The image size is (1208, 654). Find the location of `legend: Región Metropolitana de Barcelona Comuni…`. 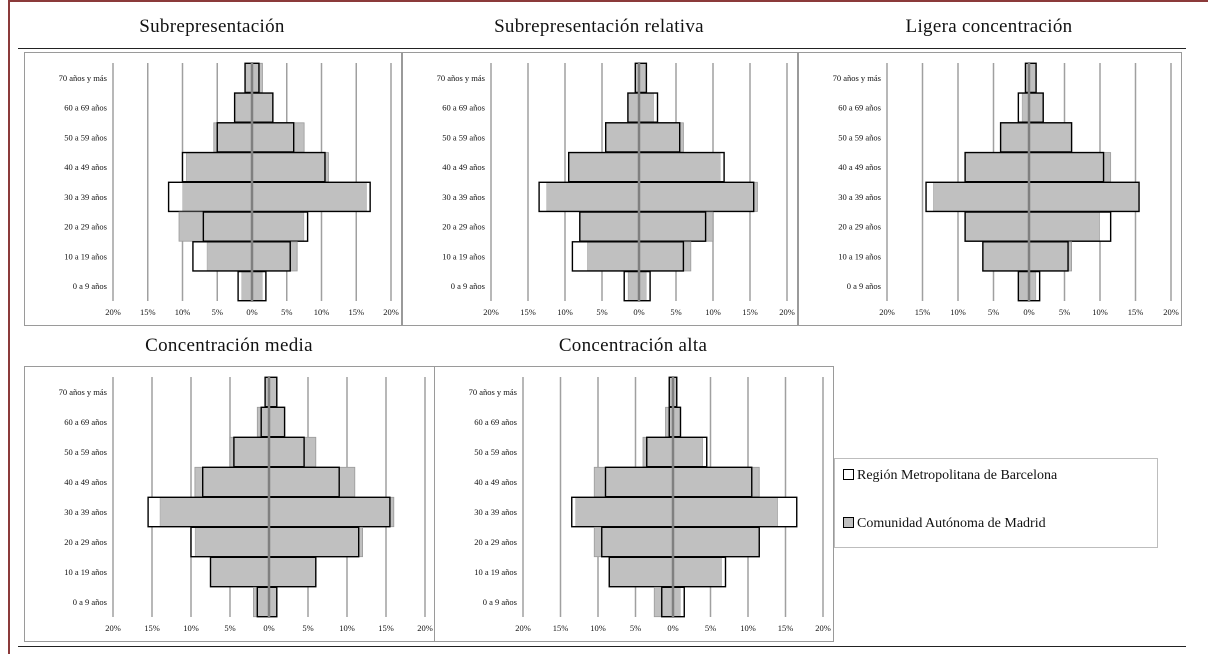

legend: Región Metropolitana de Barcelona Comuni… is located at coordinates (996, 503).